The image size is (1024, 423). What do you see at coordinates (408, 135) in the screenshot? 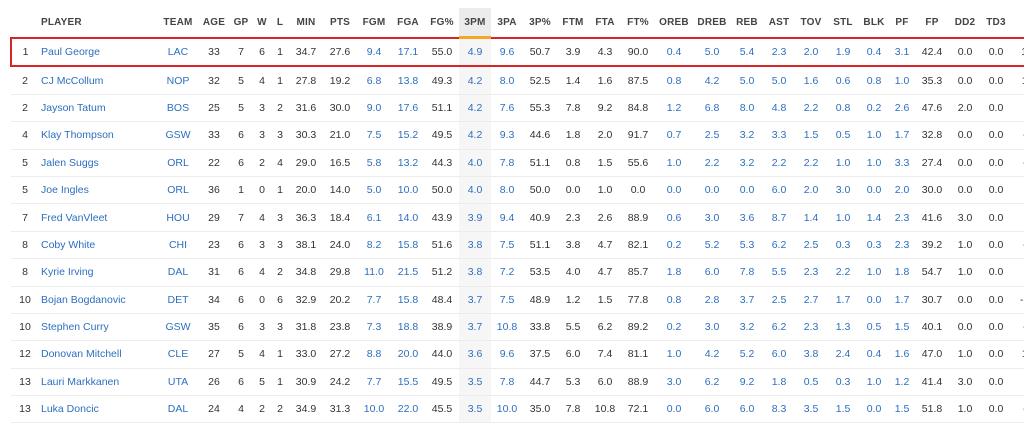
I see `stat-cell-fga: 15.2` at bounding box center [408, 135].